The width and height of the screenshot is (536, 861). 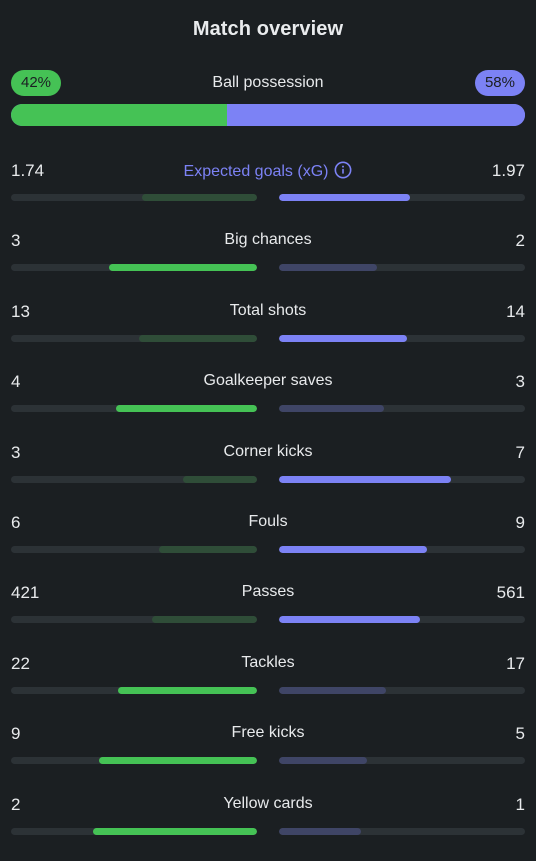 What do you see at coordinates (520, 241) in the screenshot?
I see `away-value: 2` at bounding box center [520, 241].